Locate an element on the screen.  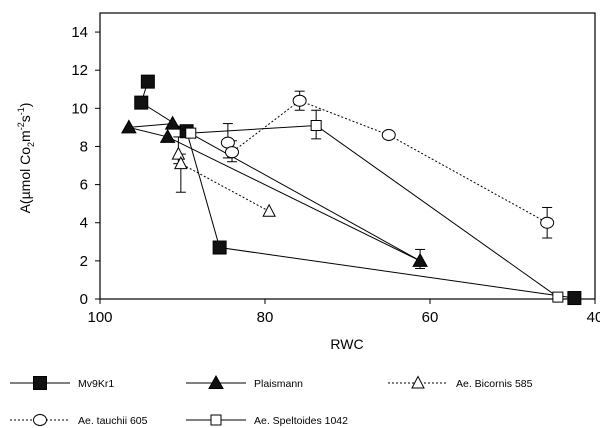
legend-label: Ae. tauchii 605 is located at coordinates (113, 421).